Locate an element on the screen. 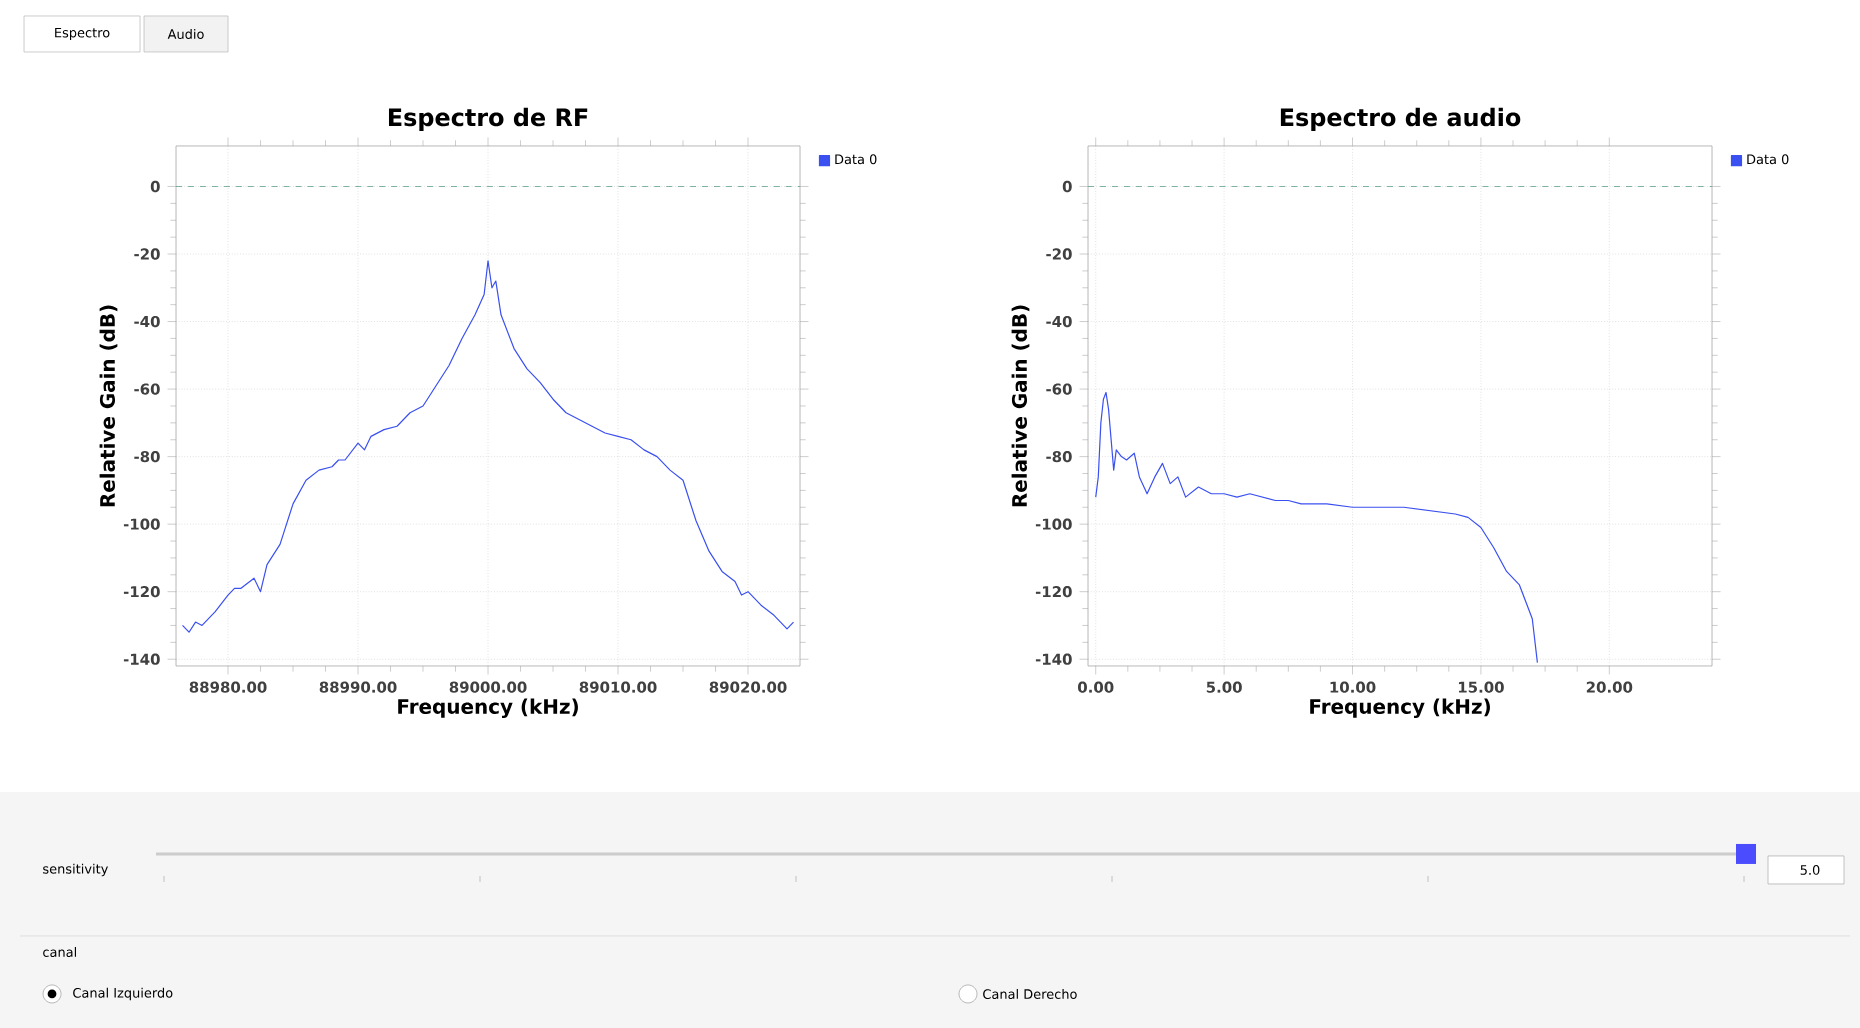  chart-title: Espectro de RF is located at coordinates (488, 119).